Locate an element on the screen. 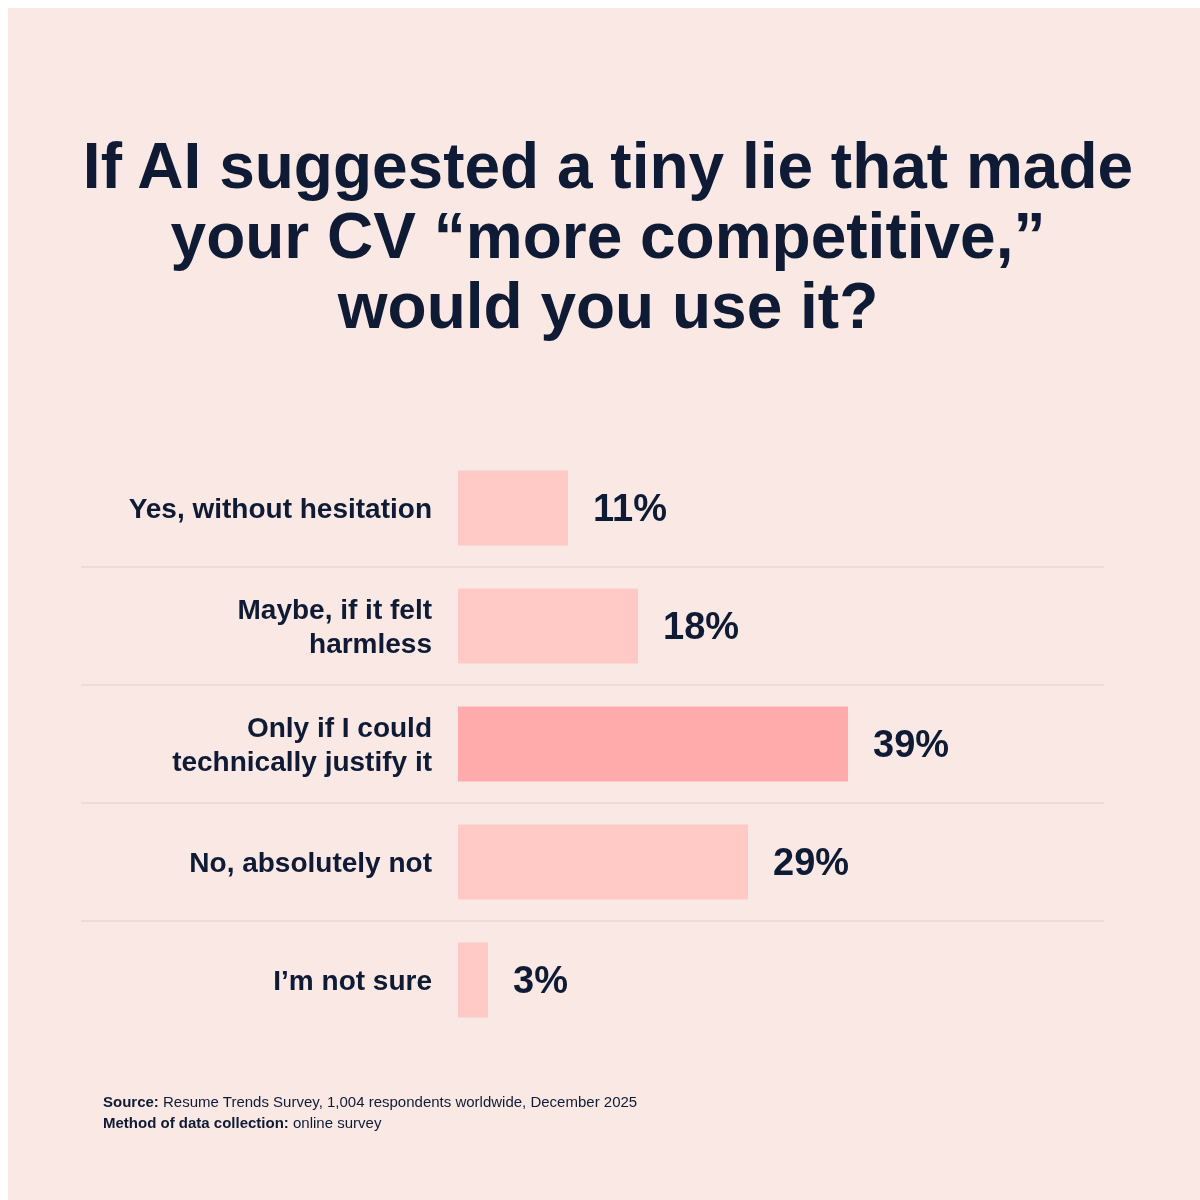  data-label: 11% is located at coordinates (630, 508).